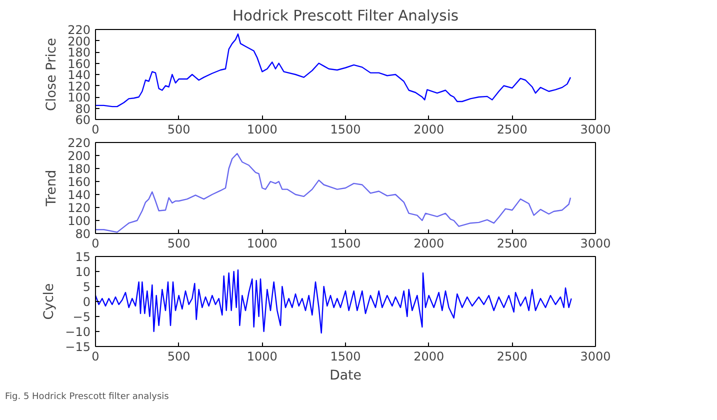 The image size is (717, 420). I want to click on y-axis-title: Close Price, so click(52, 75).